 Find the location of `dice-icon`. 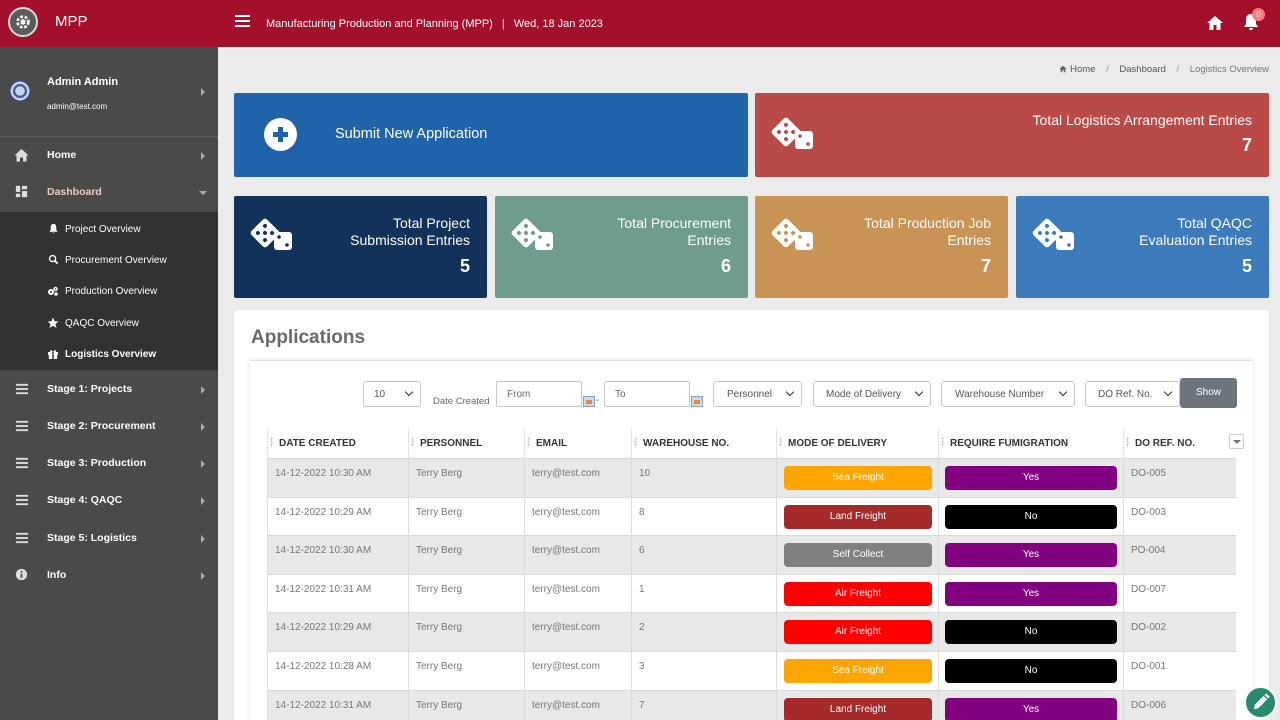

dice-icon is located at coordinates (792, 133).